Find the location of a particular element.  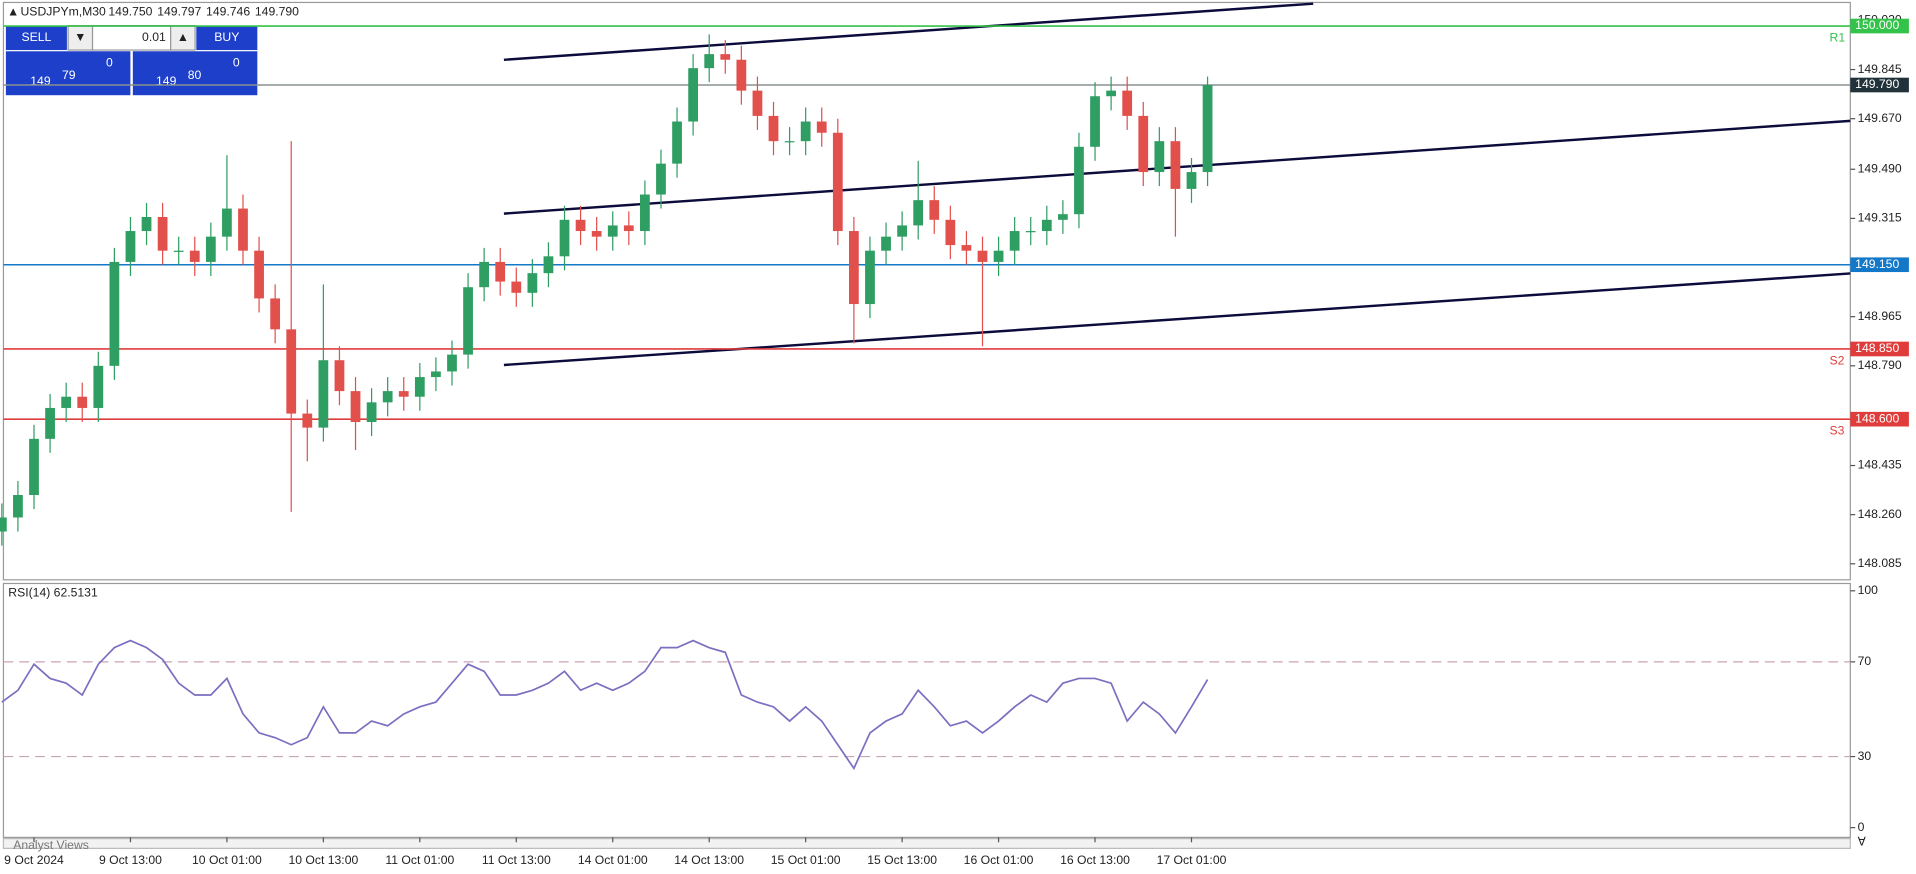

y-tick-label: 148.790 is located at coordinates (1880, 365).